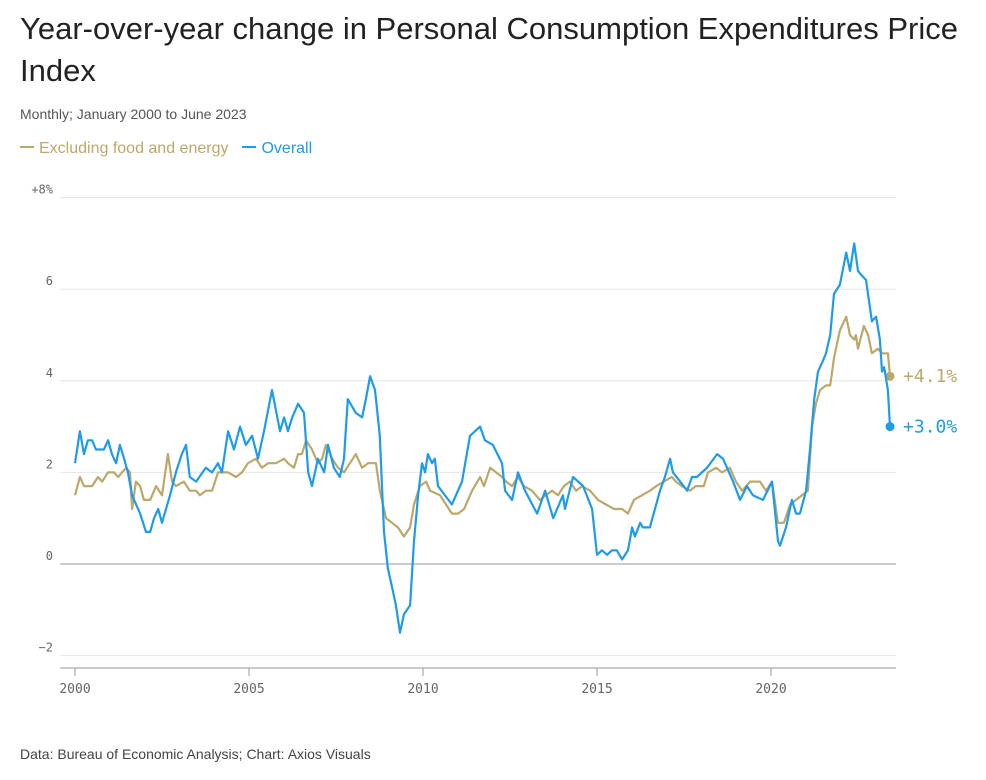 Image resolution: width=986 pixels, height=780 pixels. What do you see at coordinates (42, 190) in the screenshot?
I see `y-tick-label: +8%` at bounding box center [42, 190].